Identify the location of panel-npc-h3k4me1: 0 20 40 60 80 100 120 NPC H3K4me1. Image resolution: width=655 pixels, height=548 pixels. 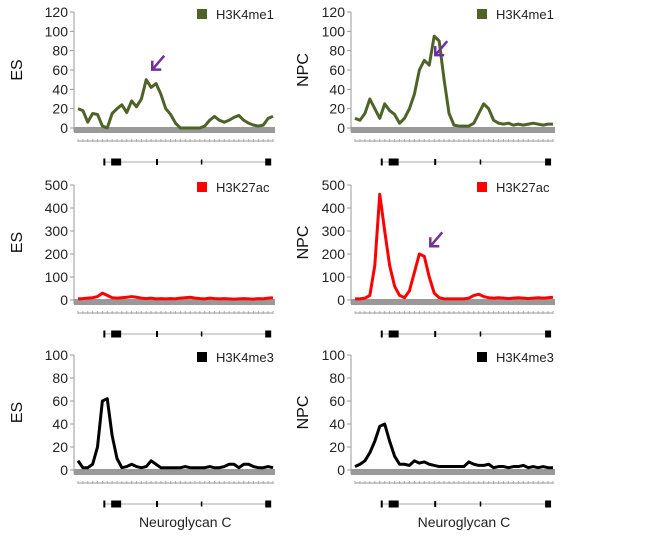
(425, 85).